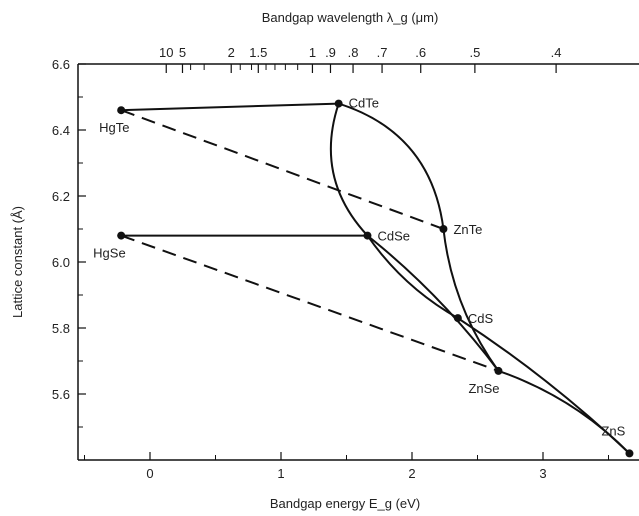 Image resolution: width=639 pixels, height=516 pixels. I want to click on top-tick-label: 2, so click(231, 52).